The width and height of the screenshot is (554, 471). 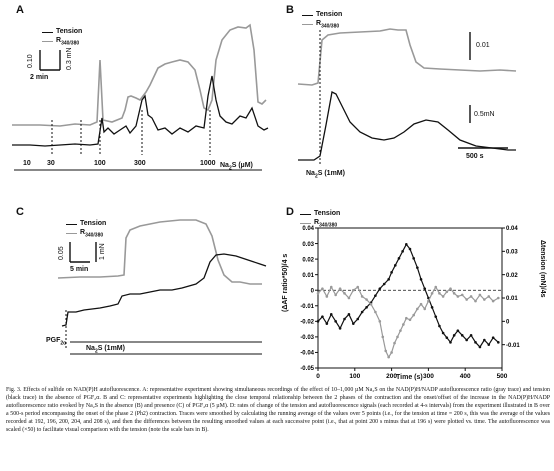 I want to click on y-tick-label-left: 0.01, so click(x=308, y=276).